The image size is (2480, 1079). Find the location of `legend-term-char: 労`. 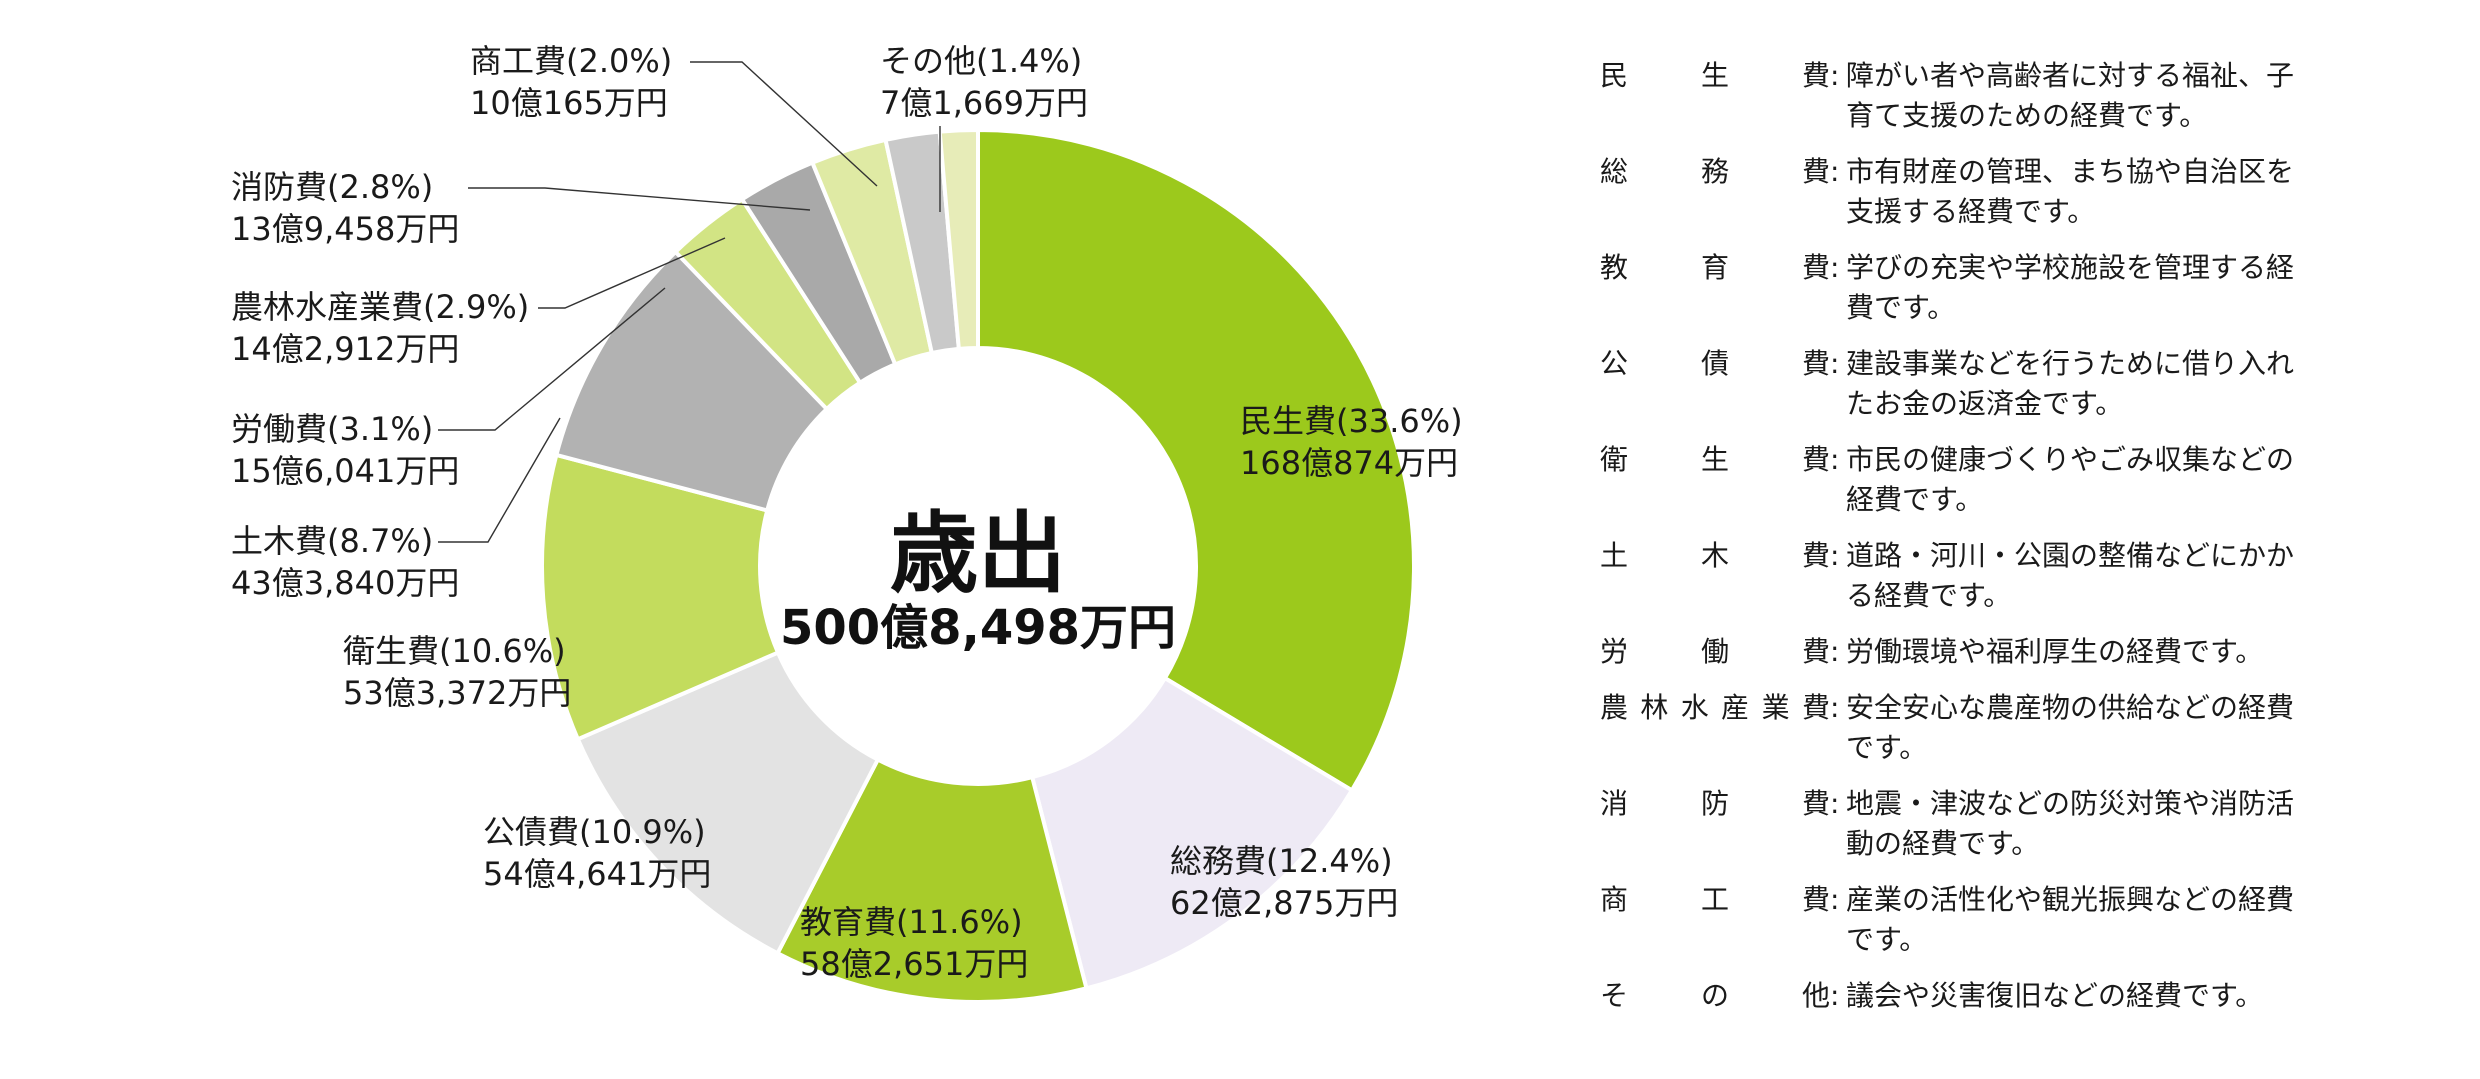

legend-term-char: 労 is located at coordinates (1614, 651).